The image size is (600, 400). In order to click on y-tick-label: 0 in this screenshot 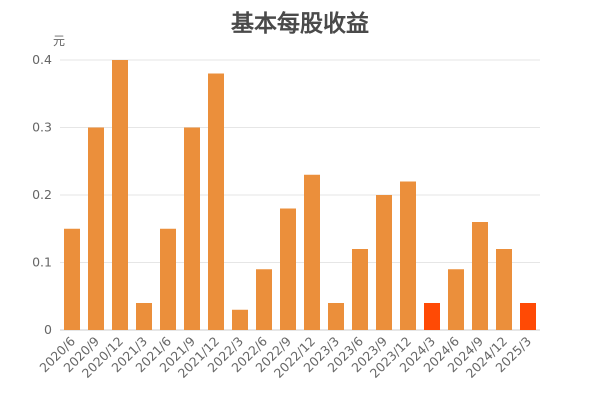, I will do `click(48, 329)`.